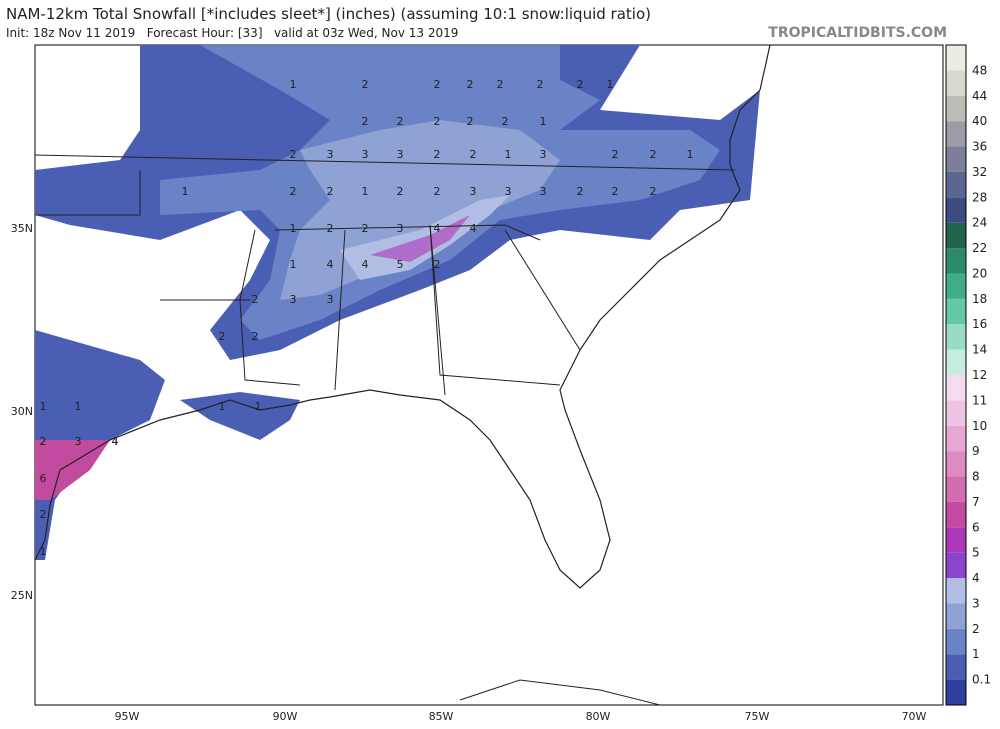 Image resolution: width=1000 pixels, height=729 pixels. I want to click on lon-label: 90W, so click(285, 716).